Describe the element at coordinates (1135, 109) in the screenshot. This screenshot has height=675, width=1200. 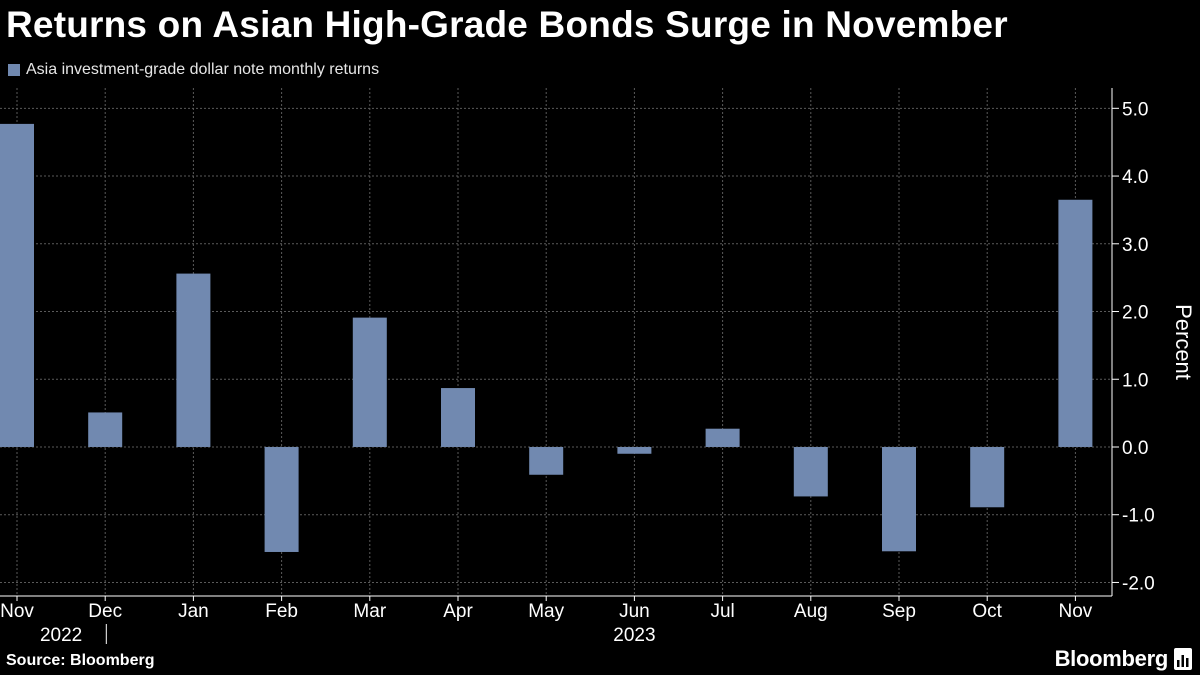
I see `y-tick-label: 5.0` at that location.